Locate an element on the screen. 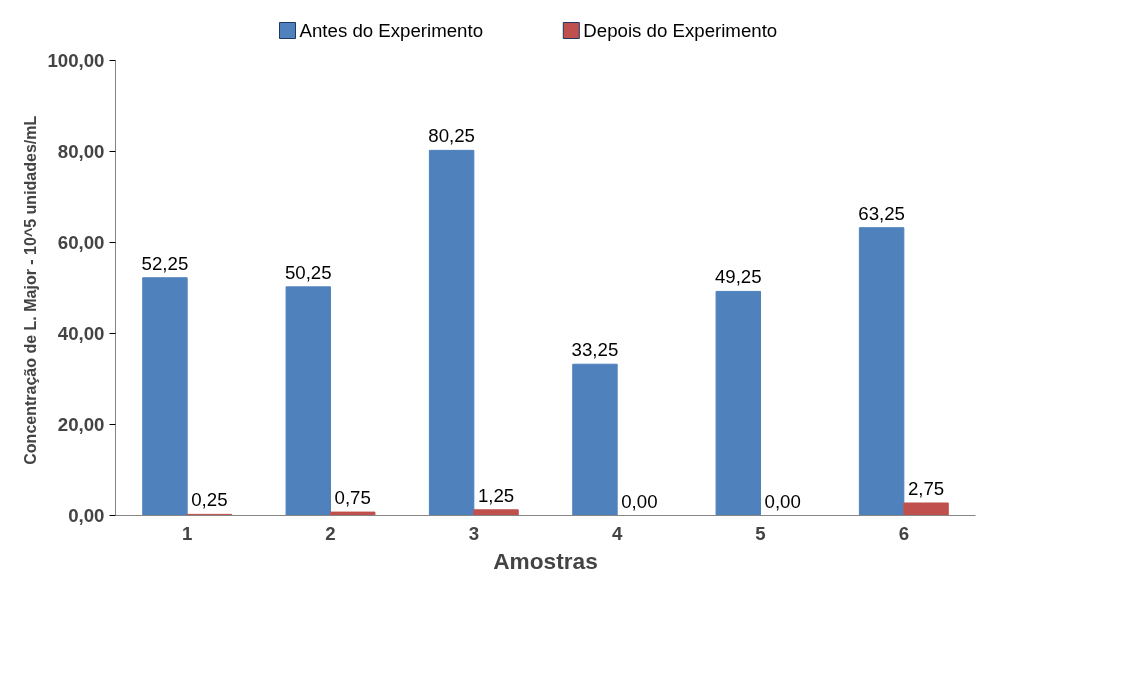  x-tick-label: 6 is located at coordinates (904, 533).